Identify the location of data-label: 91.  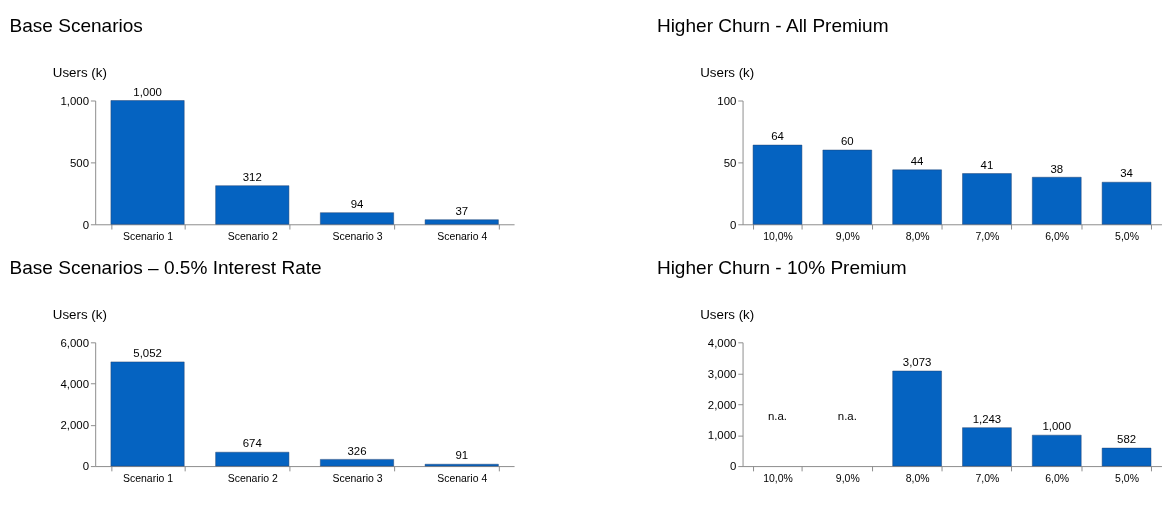
(462, 455).